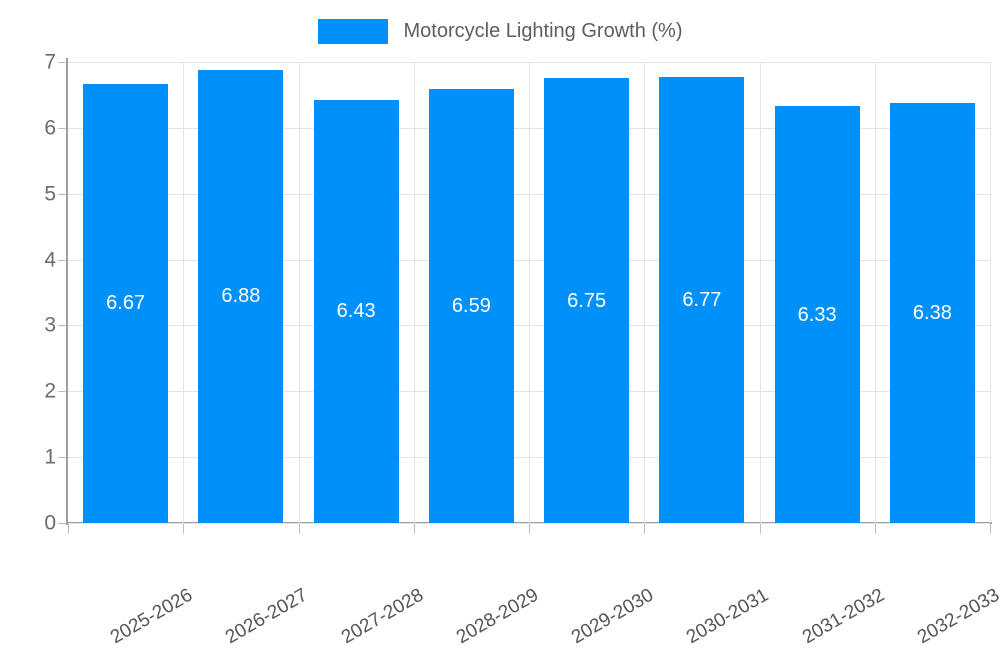  I want to click on x-axis-tick-label: 2031-2032, so click(843, 616).